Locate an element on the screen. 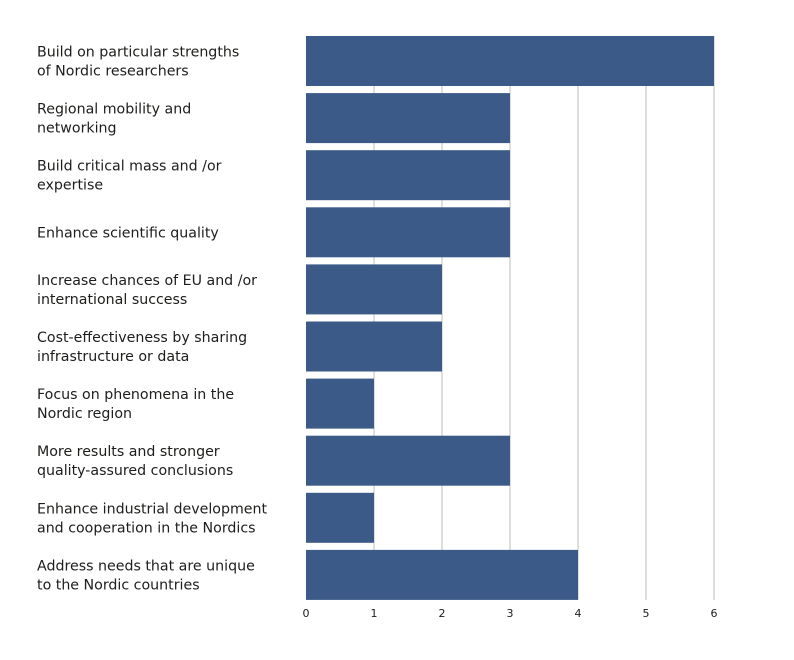  x-tick-label-3: 3 is located at coordinates (510, 613).